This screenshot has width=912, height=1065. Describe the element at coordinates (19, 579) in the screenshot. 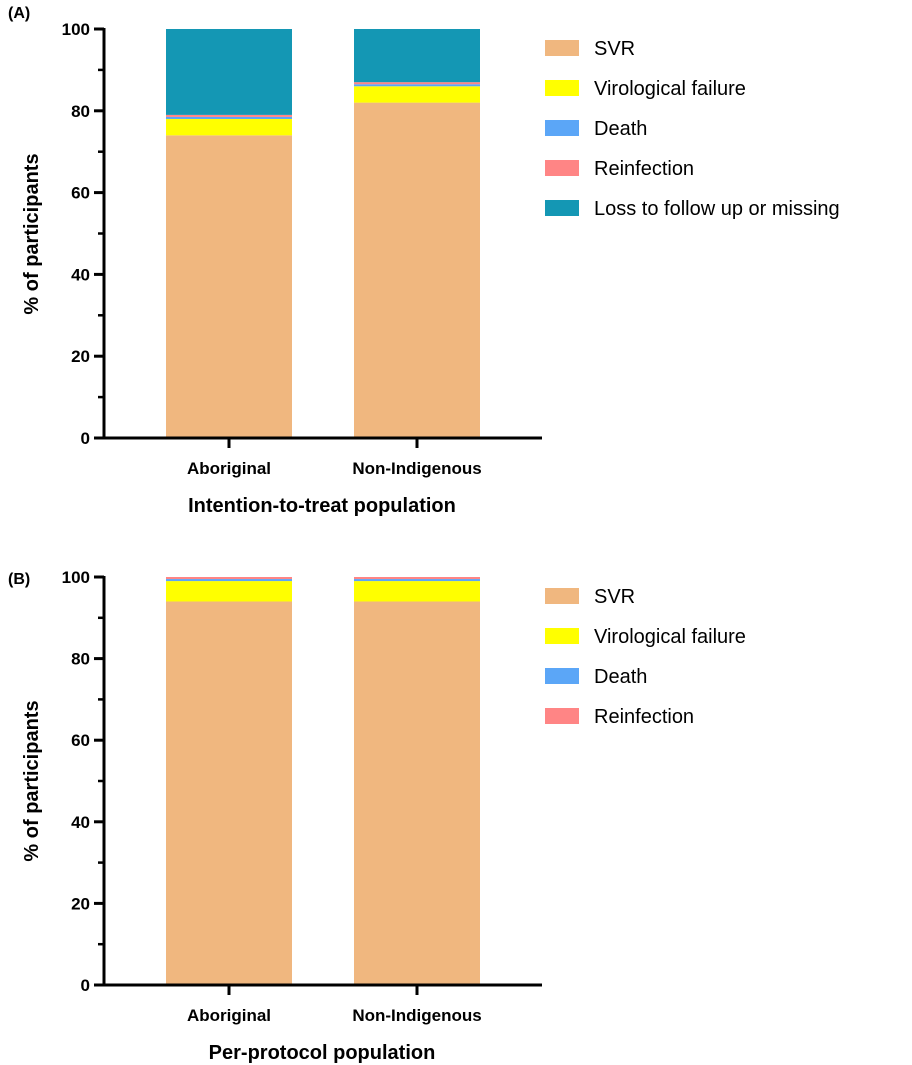

I see `panel-label: (B)` at that location.